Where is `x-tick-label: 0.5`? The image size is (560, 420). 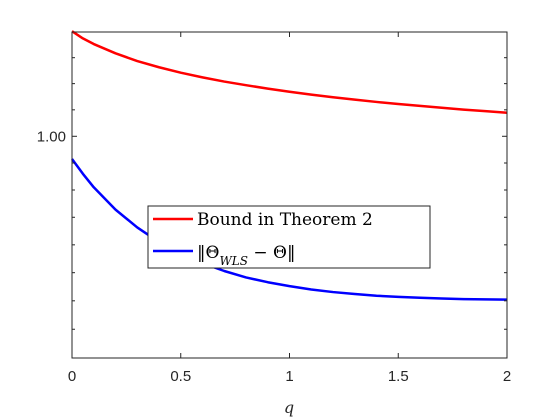 x-tick-label: 0.5 is located at coordinates (180, 376).